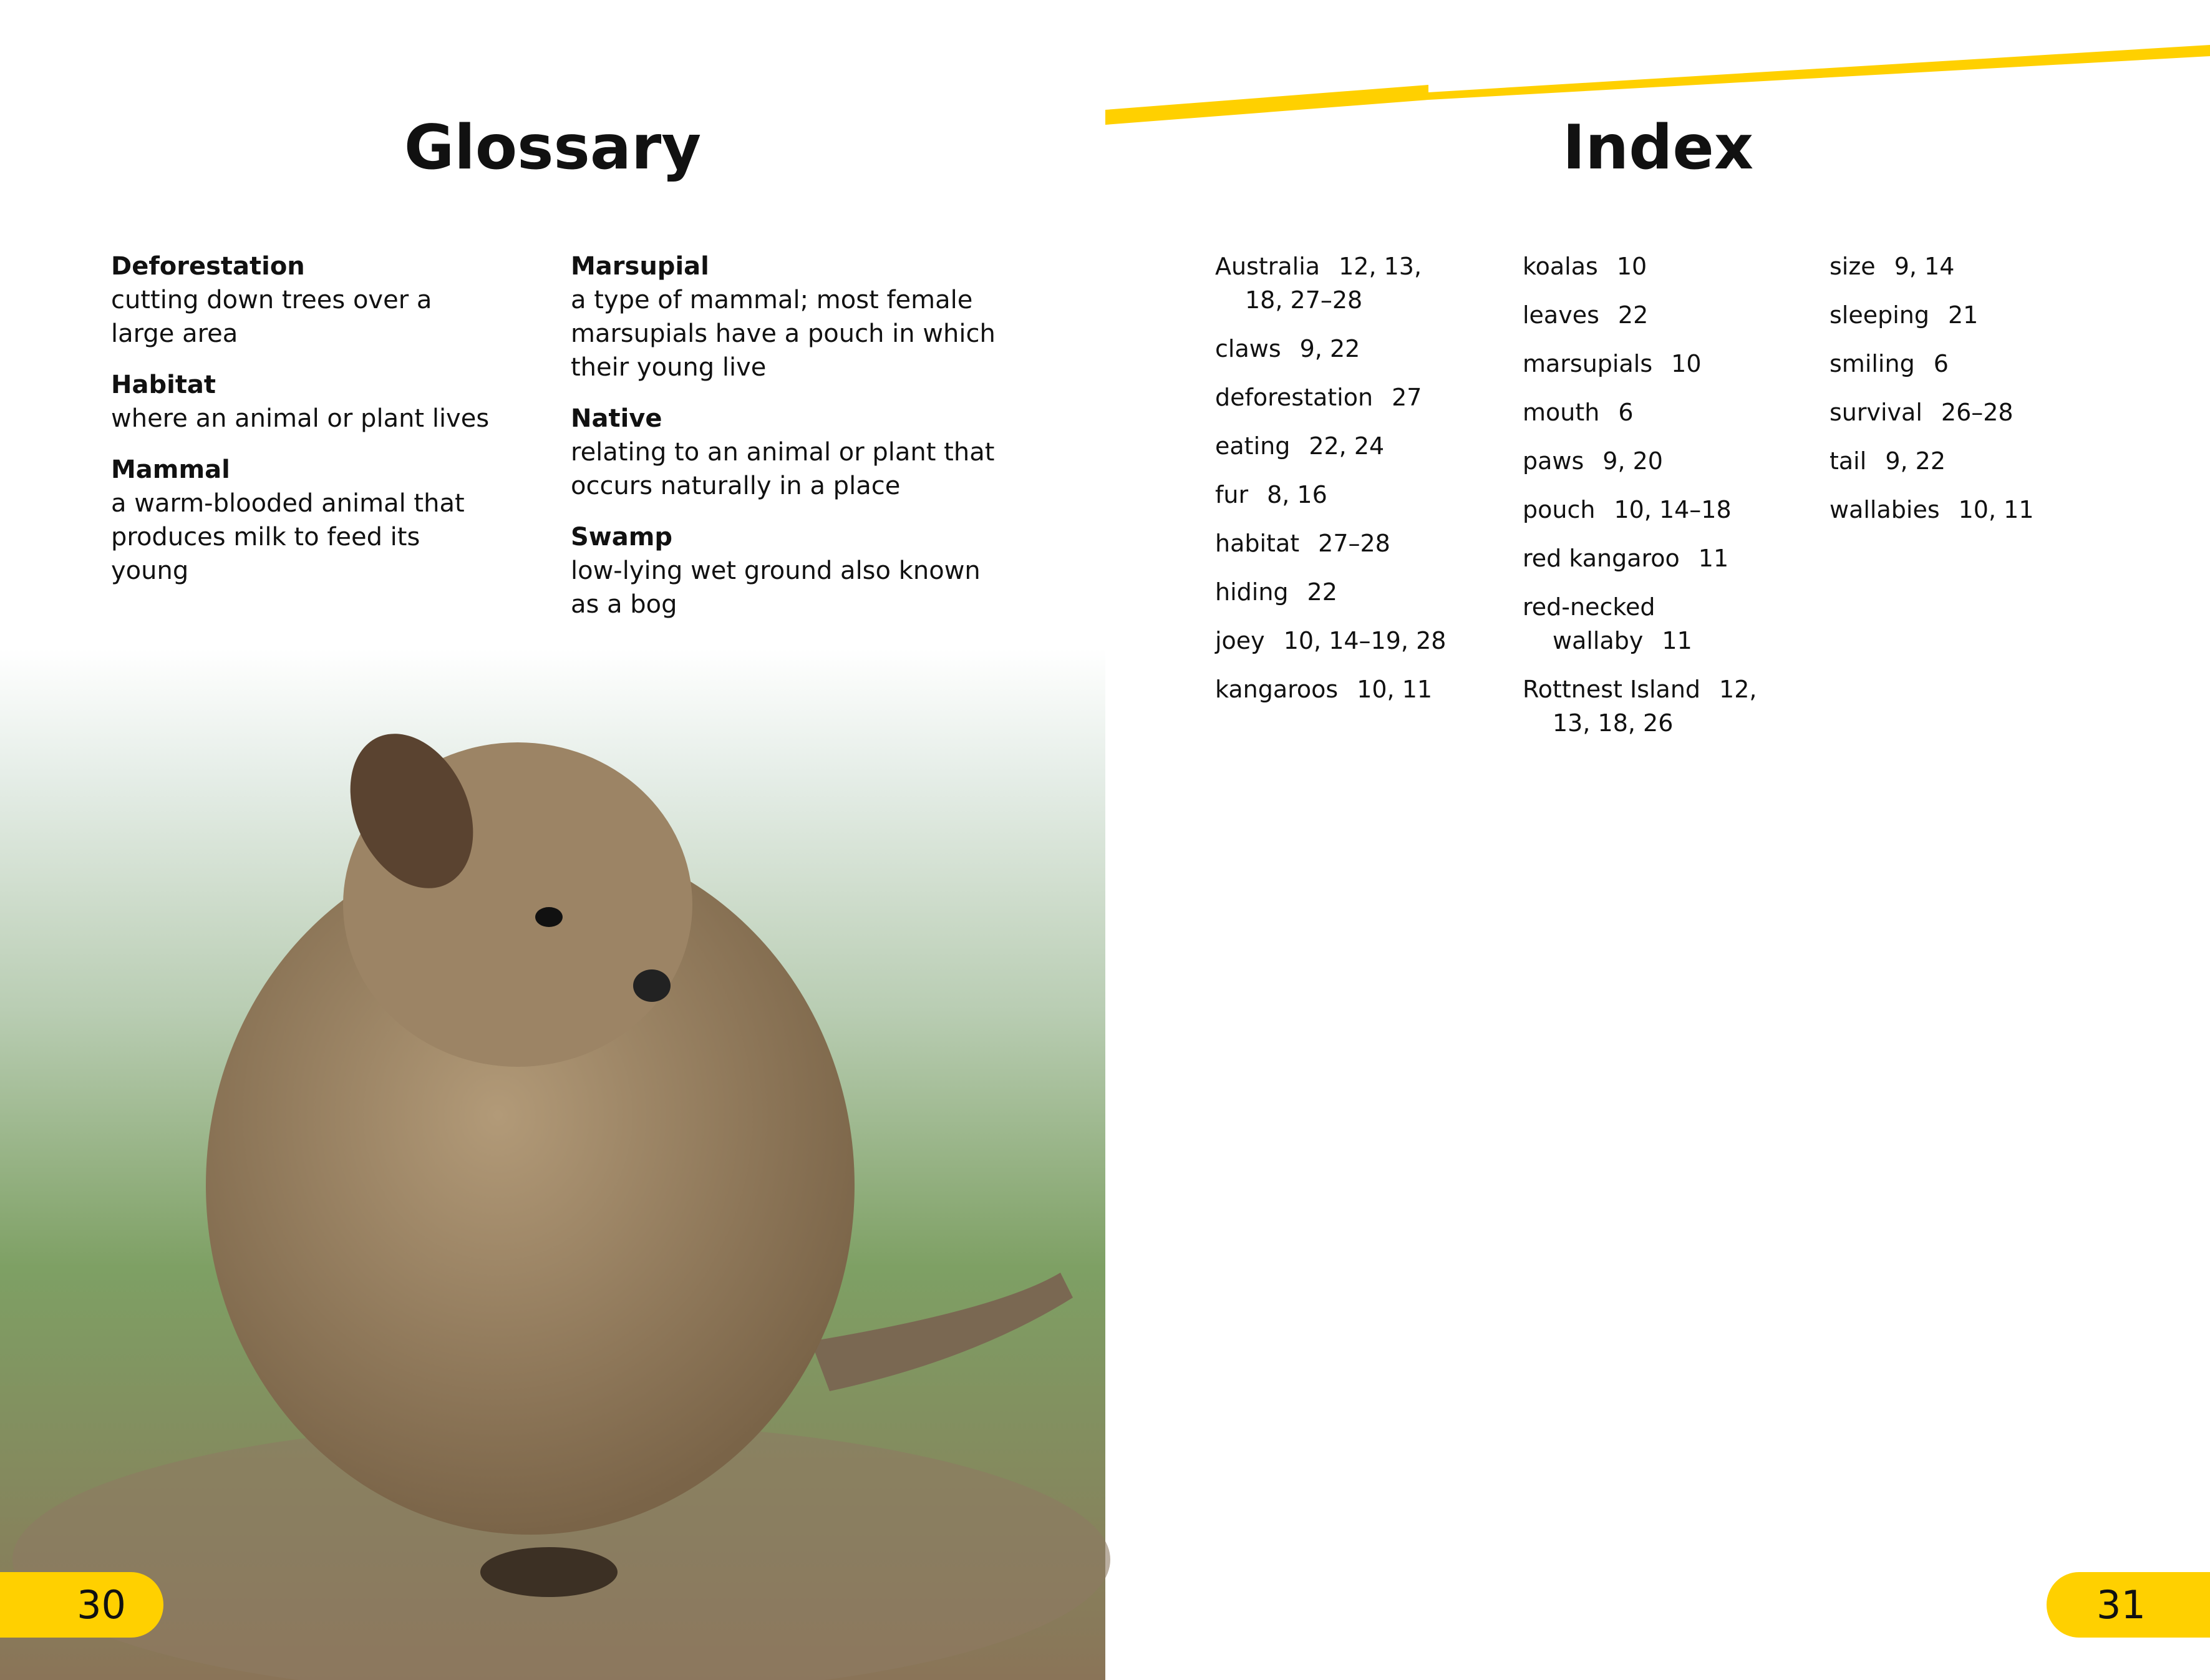 The height and width of the screenshot is (1680, 2210). Describe the element at coordinates (1340, 349) in the screenshot. I see `index-entry: claws 9, 22` at that location.